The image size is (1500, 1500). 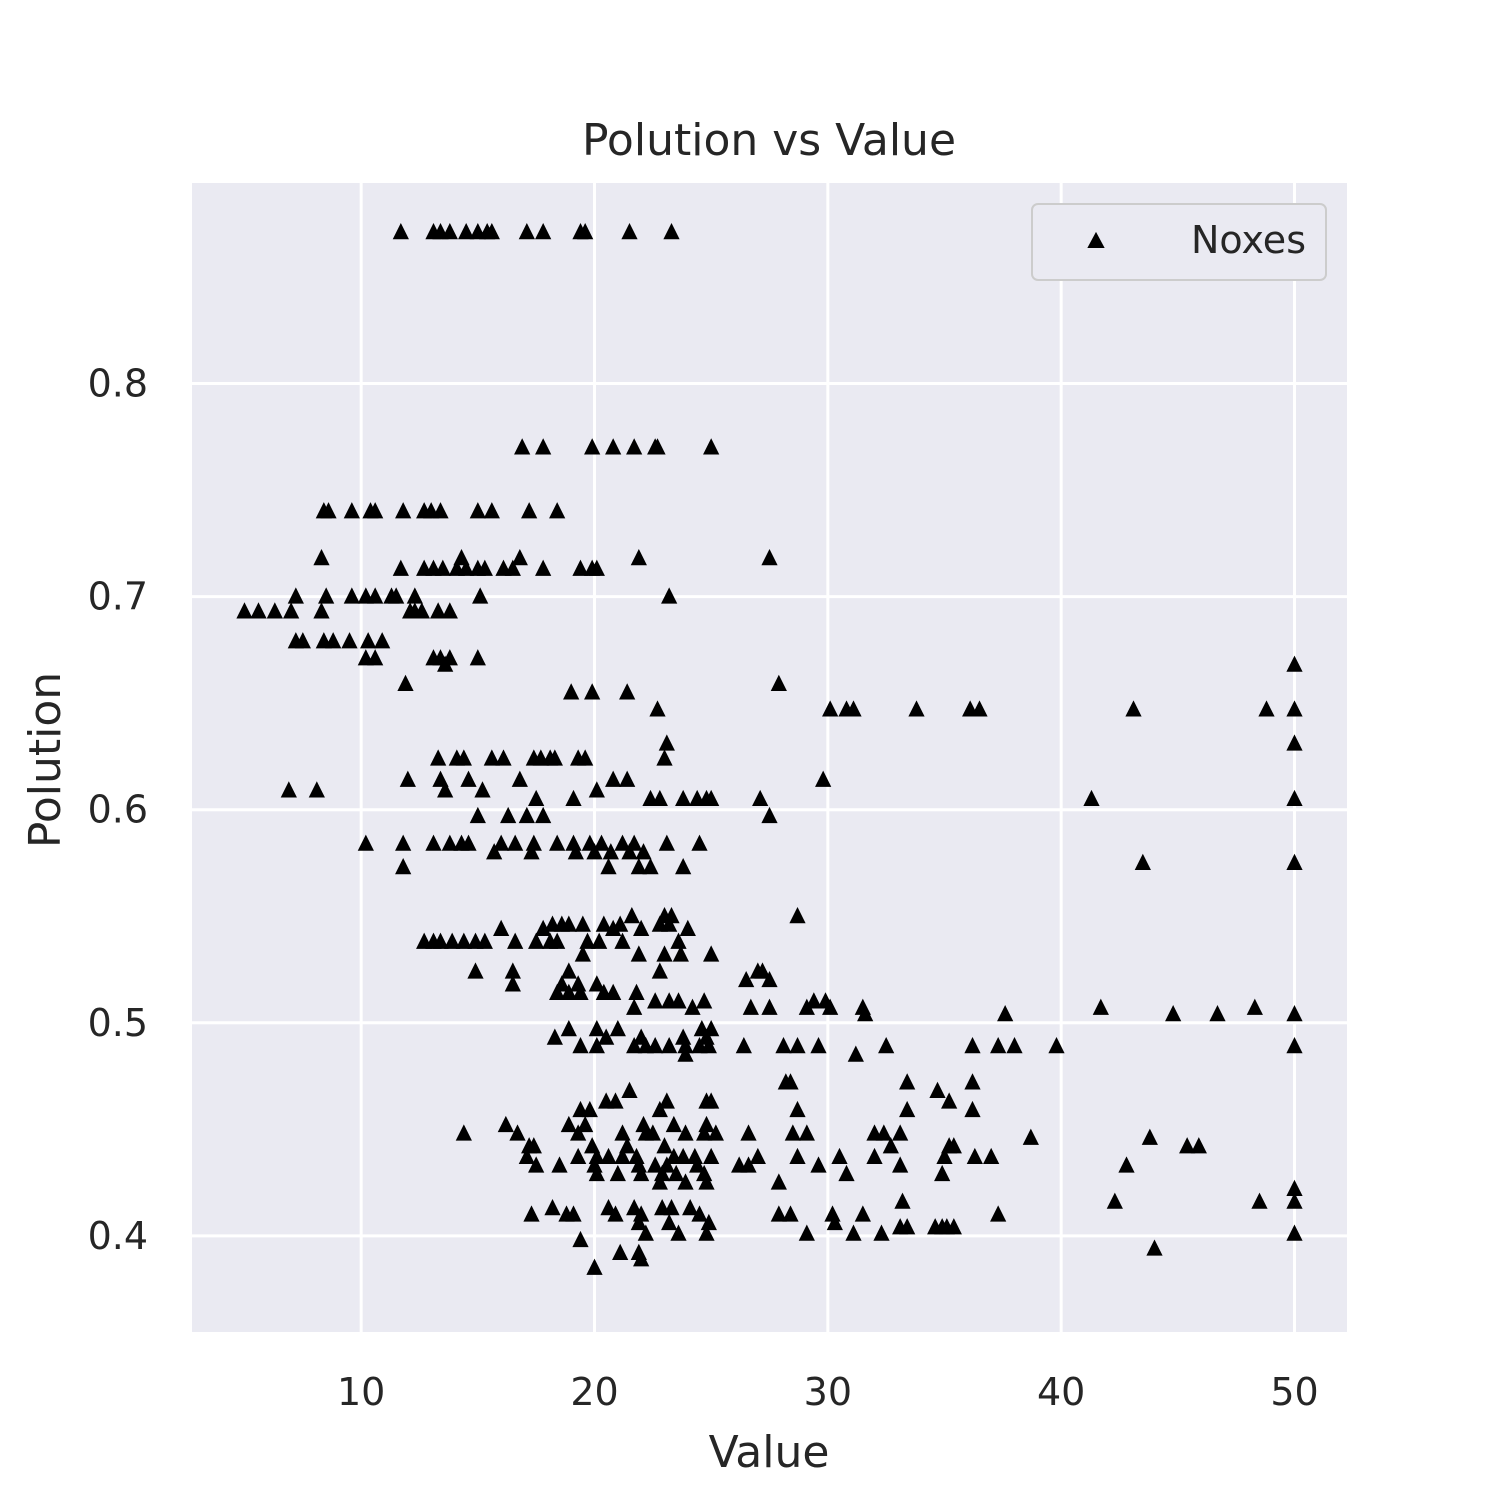 I want to click on legend-marker-triangle, so click(x=1096, y=239).